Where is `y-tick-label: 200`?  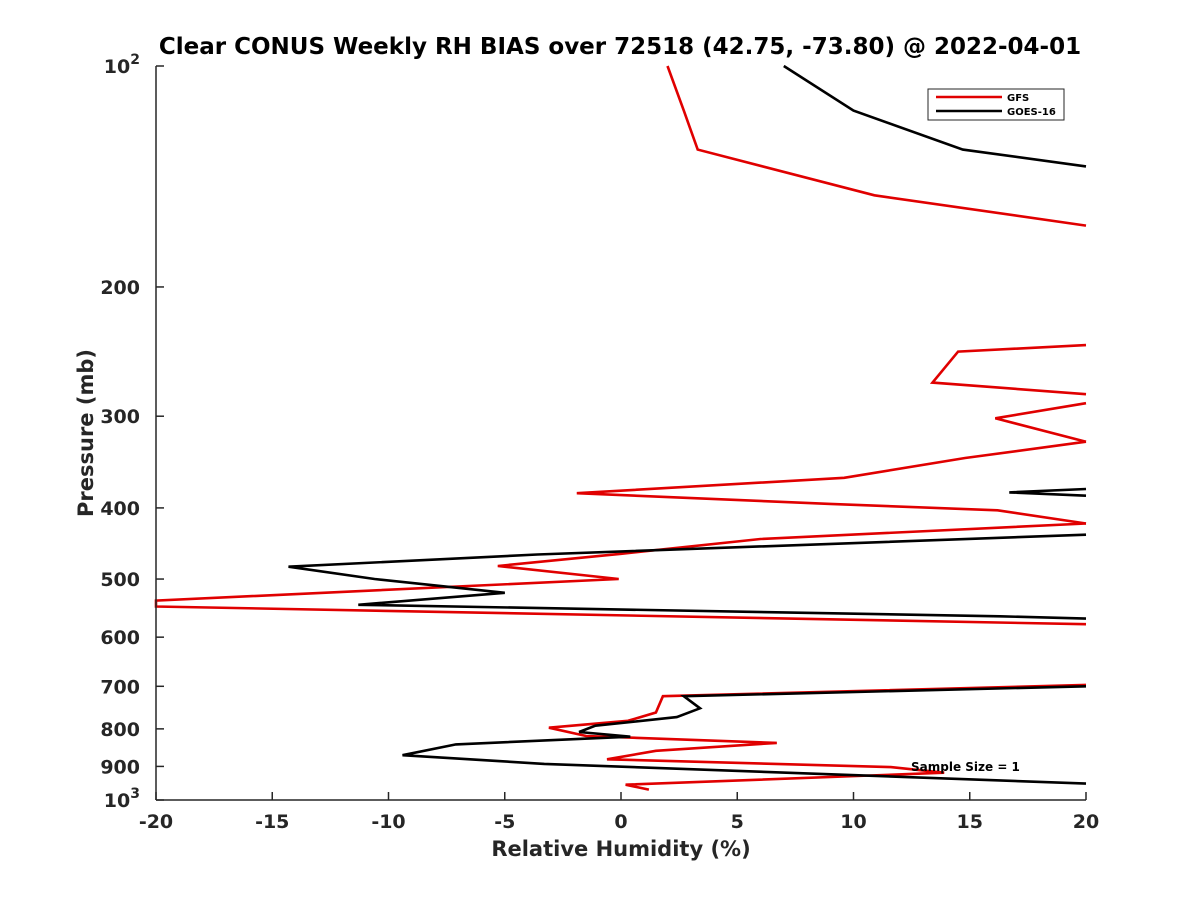 y-tick-label: 200 is located at coordinates (120, 288).